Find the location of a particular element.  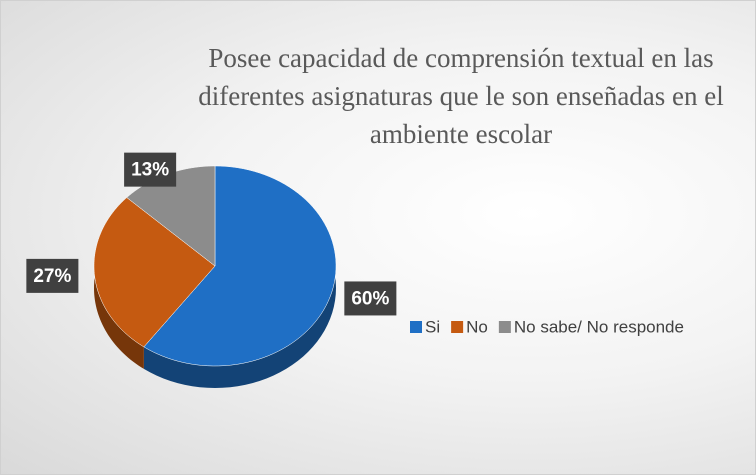

legend-label: No is located at coordinates (477, 326).